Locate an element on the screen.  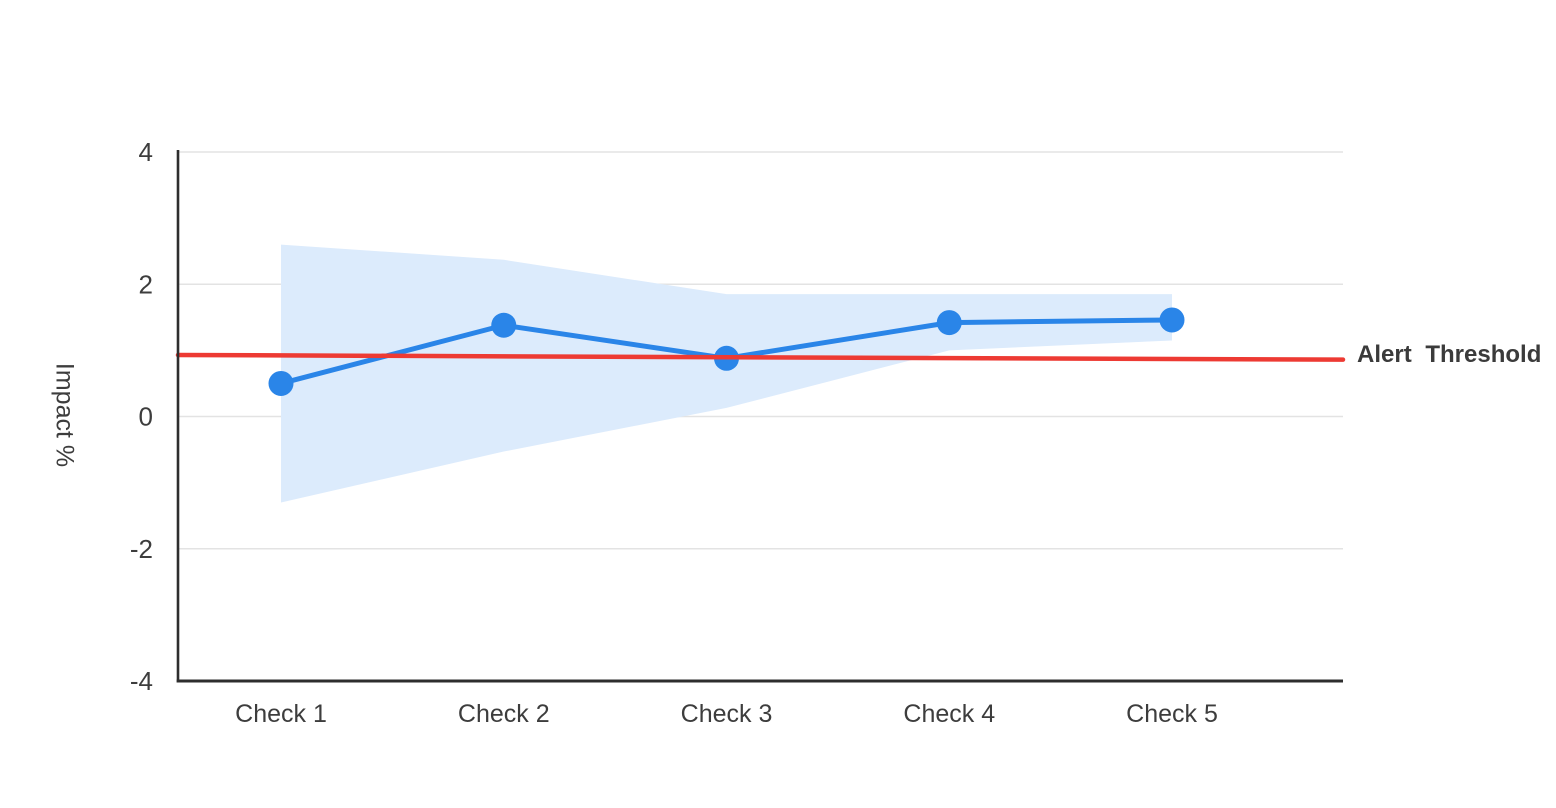
y-tick-labels: 4 2 0 -2 -4 is located at coordinates (141, 416).